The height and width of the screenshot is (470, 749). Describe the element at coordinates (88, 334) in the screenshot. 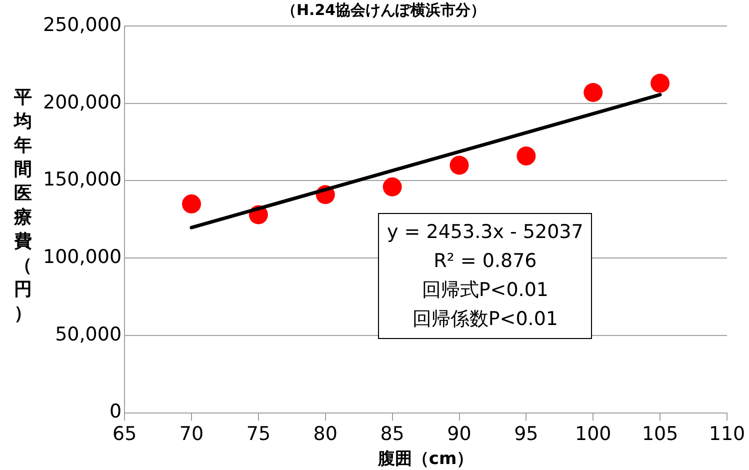

I see `y-tick-label: 50,000` at that location.